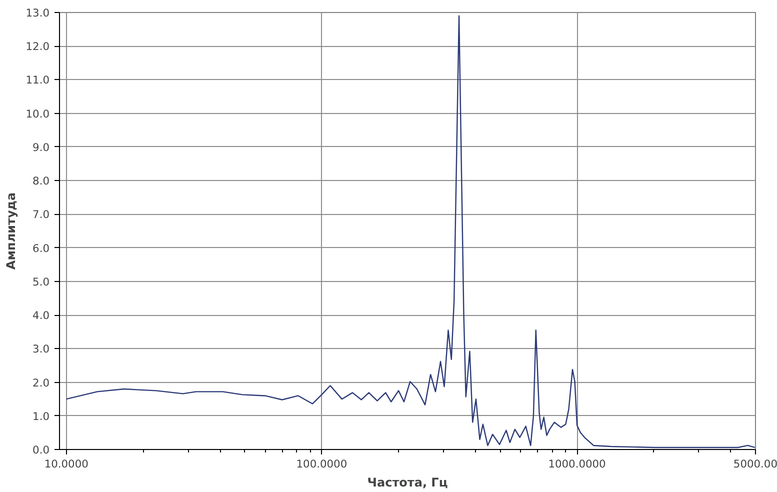 This screenshot has height=492, width=777. I want to click on x-tick-label: 1000.0000, so click(577, 464).